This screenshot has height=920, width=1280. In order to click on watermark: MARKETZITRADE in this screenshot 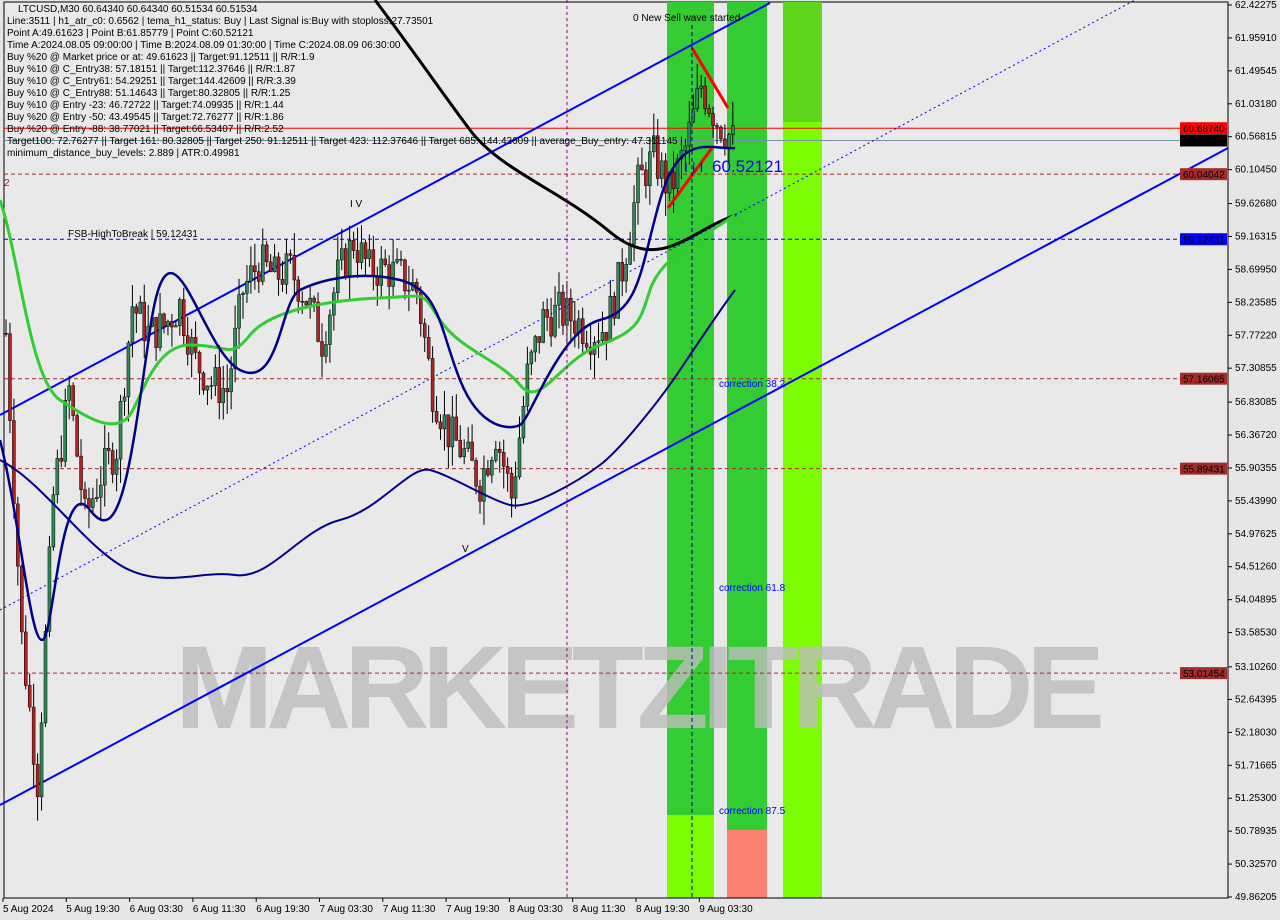, I will do `click(640, 688)`.